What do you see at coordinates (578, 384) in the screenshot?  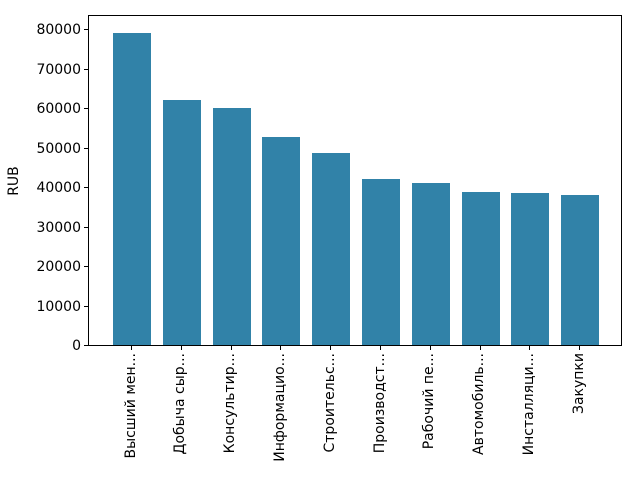 I see `x-tick-label: Закупки` at bounding box center [578, 384].